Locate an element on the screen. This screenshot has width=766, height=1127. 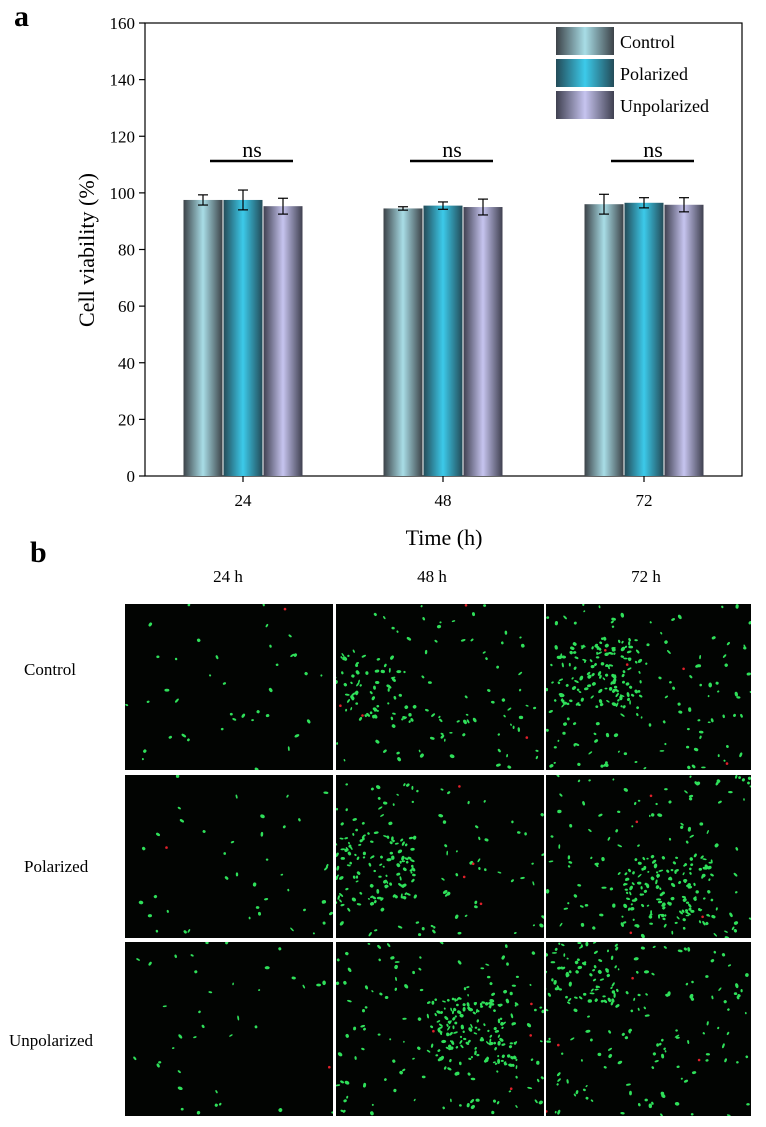
micrograph-polarized-72h is located at coordinates (648, 856).